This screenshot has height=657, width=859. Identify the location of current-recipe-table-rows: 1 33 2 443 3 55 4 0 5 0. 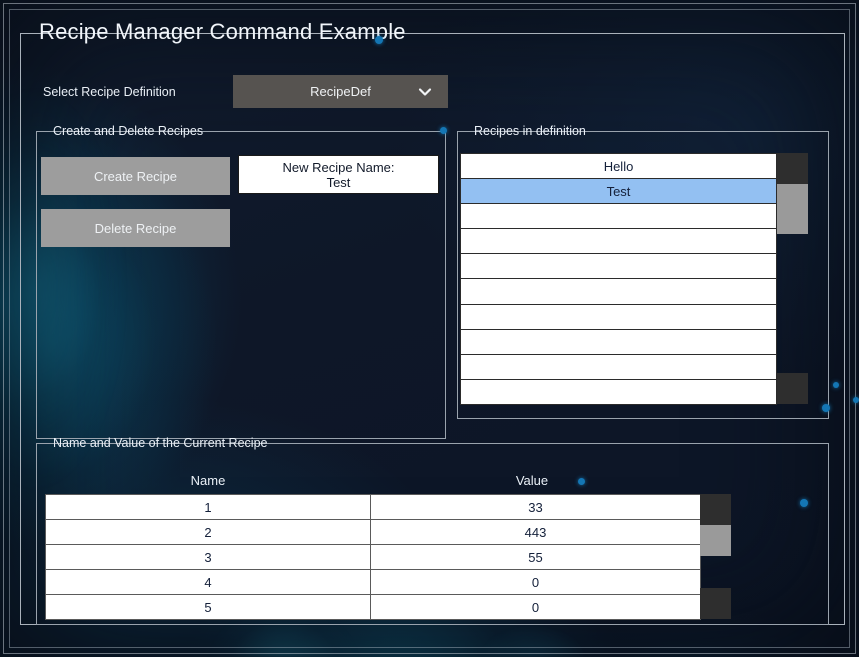
(373, 557).